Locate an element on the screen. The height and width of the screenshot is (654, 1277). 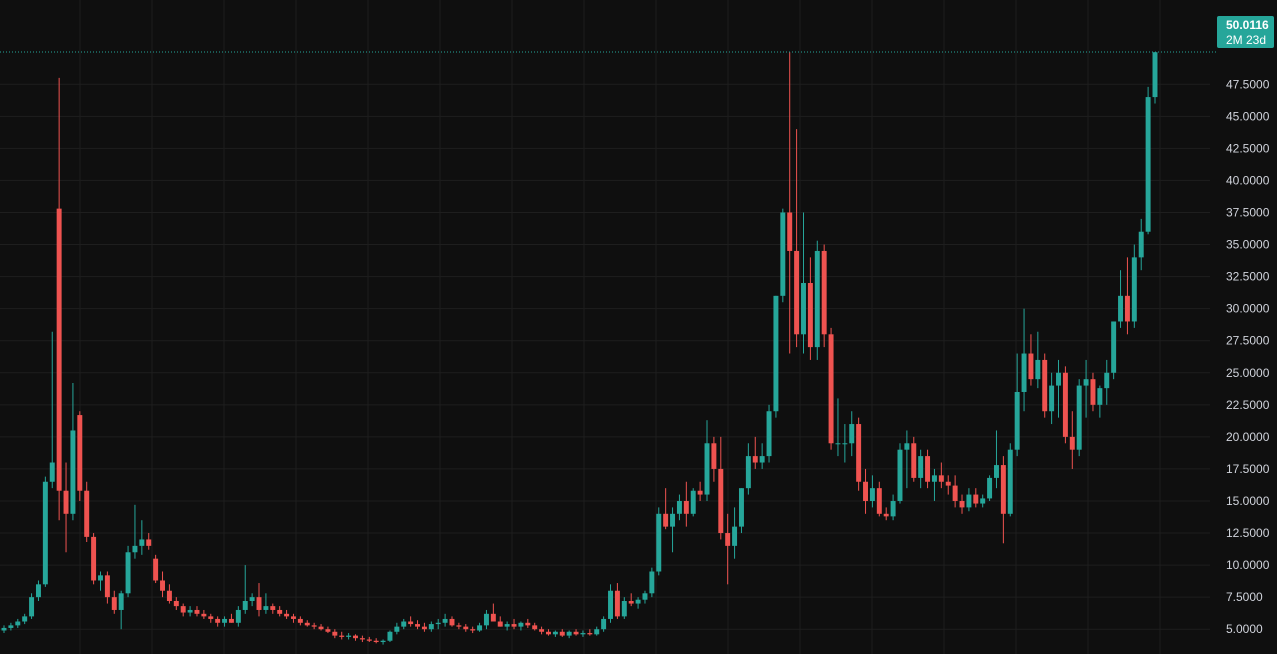
bar-countdown: 2M 23d is located at coordinates (1246, 40).